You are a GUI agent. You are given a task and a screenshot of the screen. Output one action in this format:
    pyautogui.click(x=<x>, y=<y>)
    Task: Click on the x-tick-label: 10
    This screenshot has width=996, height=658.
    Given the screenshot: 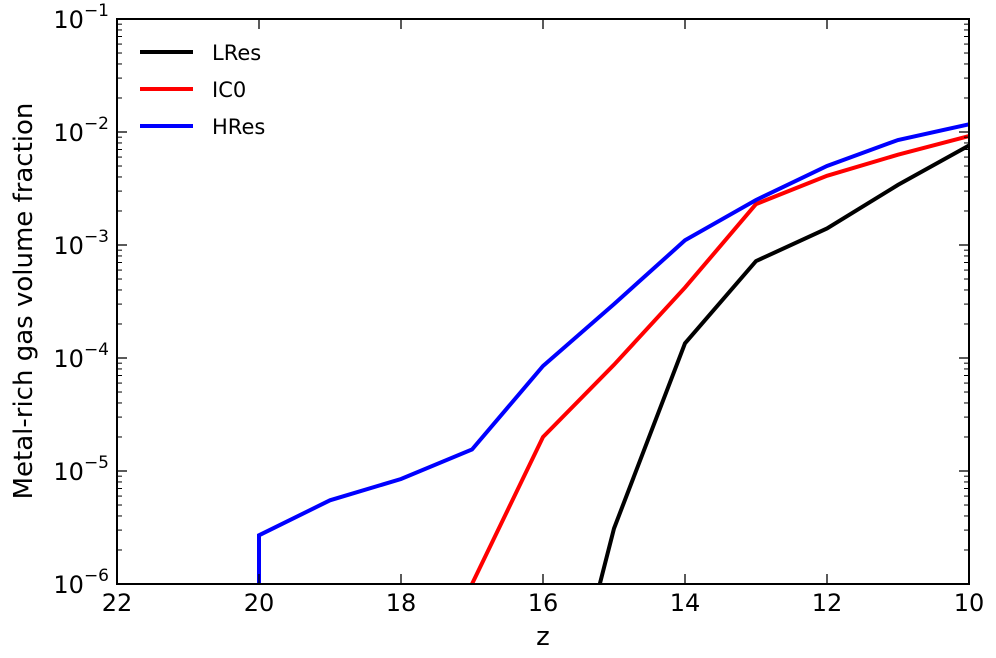 What is the action you would take?
    pyautogui.click(x=969, y=603)
    